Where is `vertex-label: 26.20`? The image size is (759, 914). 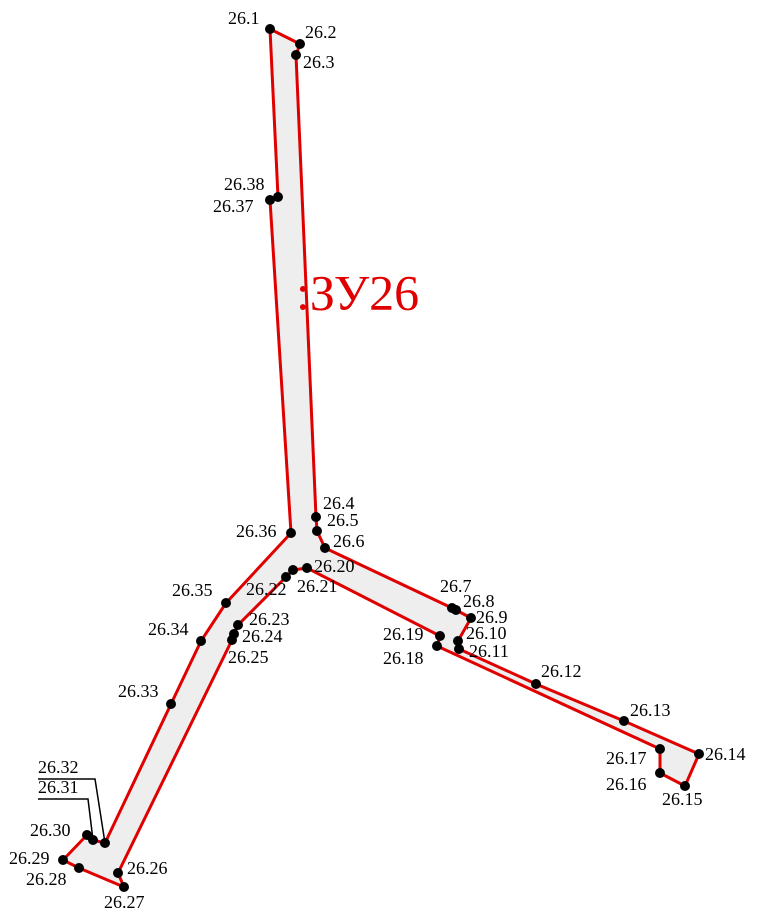
vertex-label: 26.20 is located at coordinates (334, 566).